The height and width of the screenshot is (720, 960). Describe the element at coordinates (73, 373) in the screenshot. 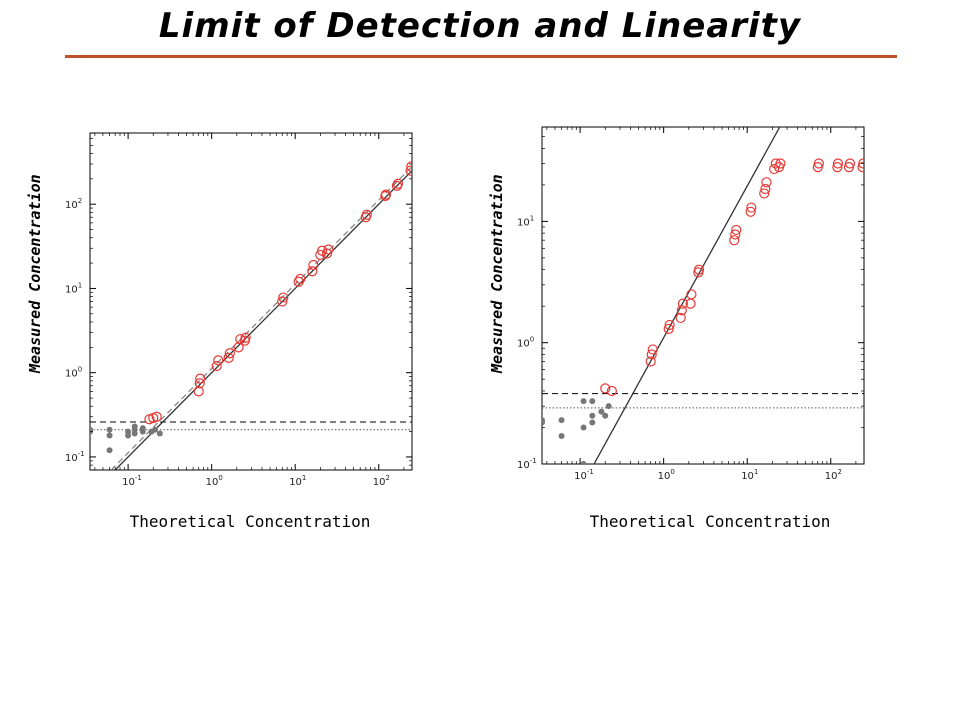

I see `left-y-tick-label: 10⁰` at that location.